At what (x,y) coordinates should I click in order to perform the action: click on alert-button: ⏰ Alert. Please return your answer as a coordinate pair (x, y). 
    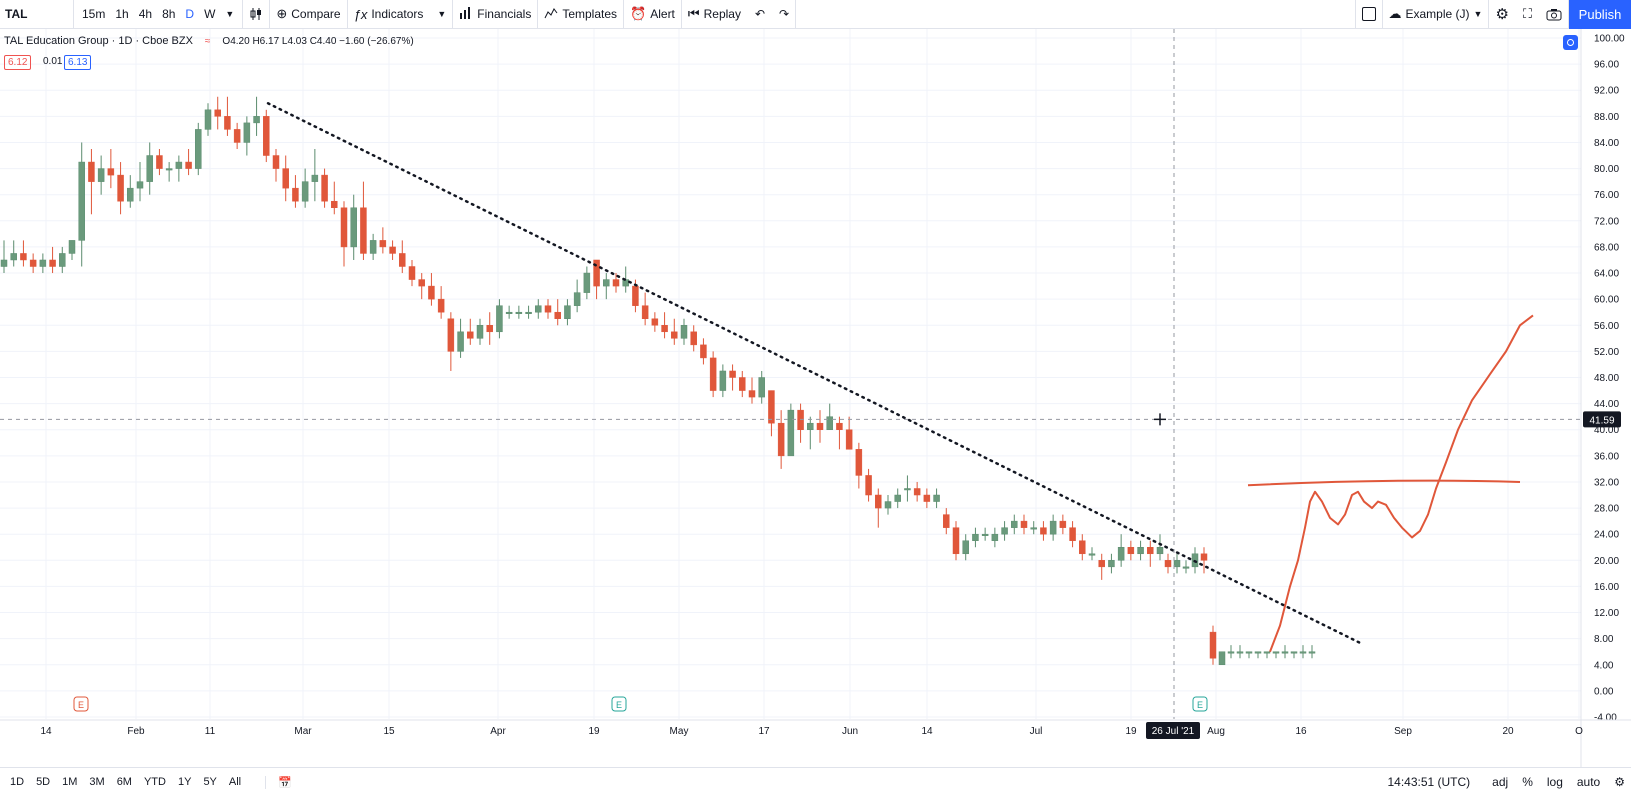
    Looking at the image, I should click on (652, 14).